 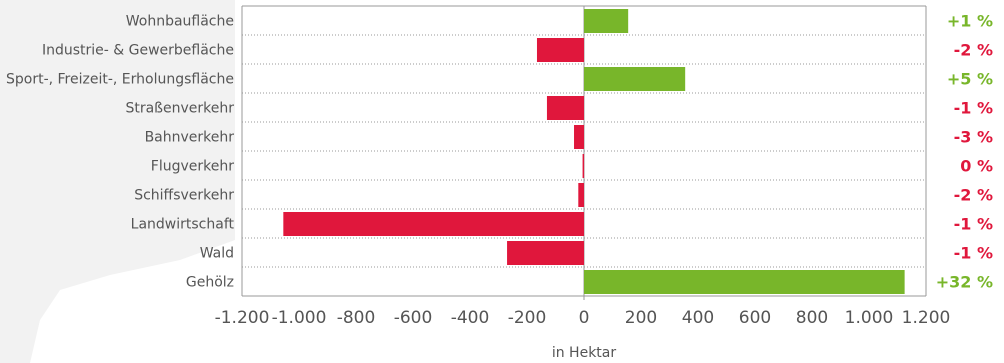 What do you see at coordinates (120, 80) in the screenshot?
I see `category-label: Sport-, Freizeit-, Erholungsfläche` at bounding box center [120, 80].